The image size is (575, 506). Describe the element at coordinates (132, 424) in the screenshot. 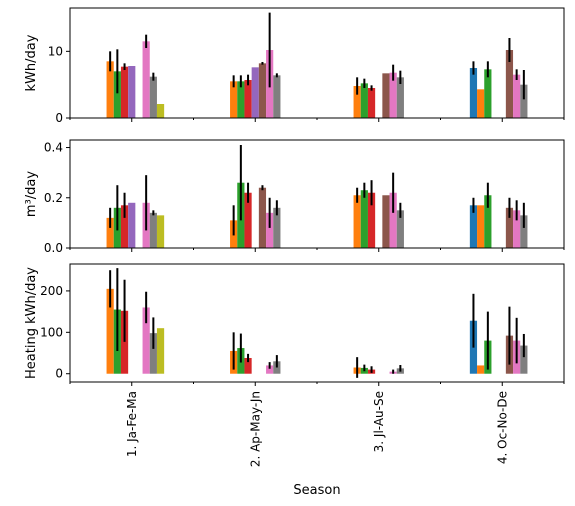

I see `x-tick-label: 1. Ja-Fe-Ma` at that location.